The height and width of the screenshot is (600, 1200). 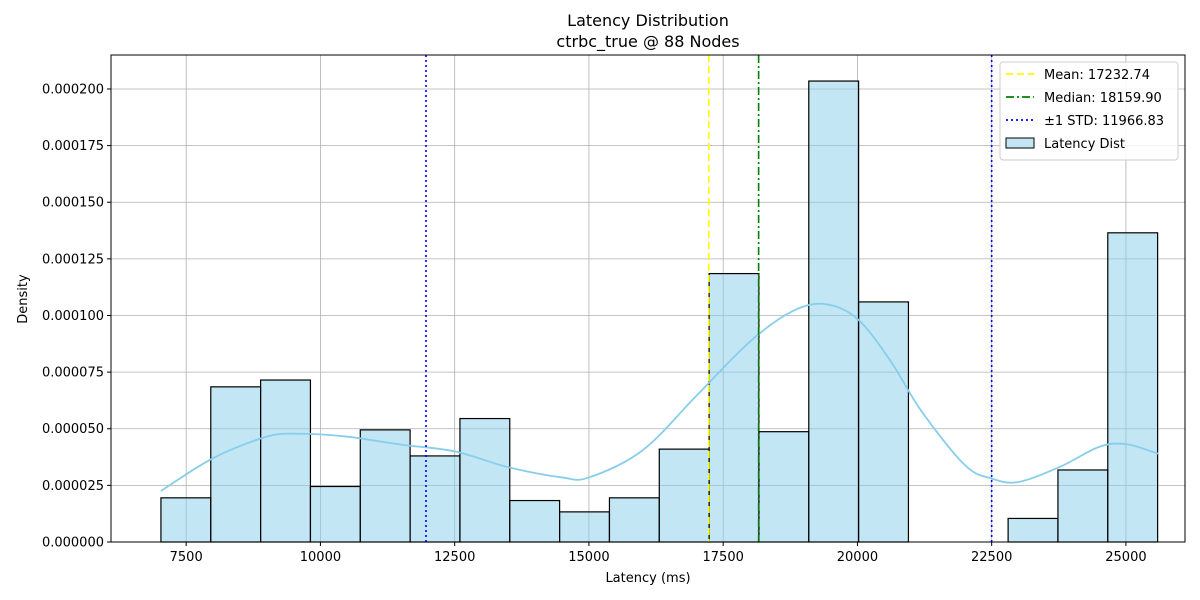 I want to click on x-tick-label: 7500, so click(x=186, y=557).